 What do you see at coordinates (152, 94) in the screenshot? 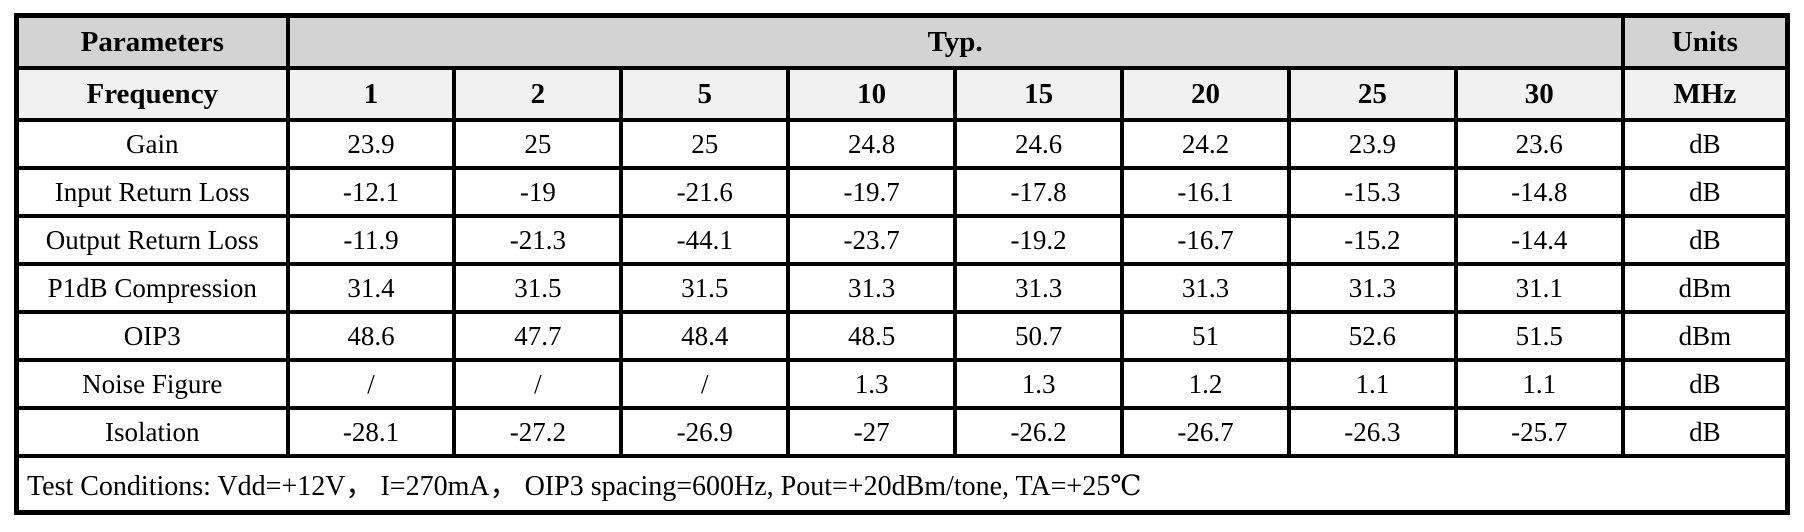
I see `frequency-label: Frequency` at bounding box center [152, 94].